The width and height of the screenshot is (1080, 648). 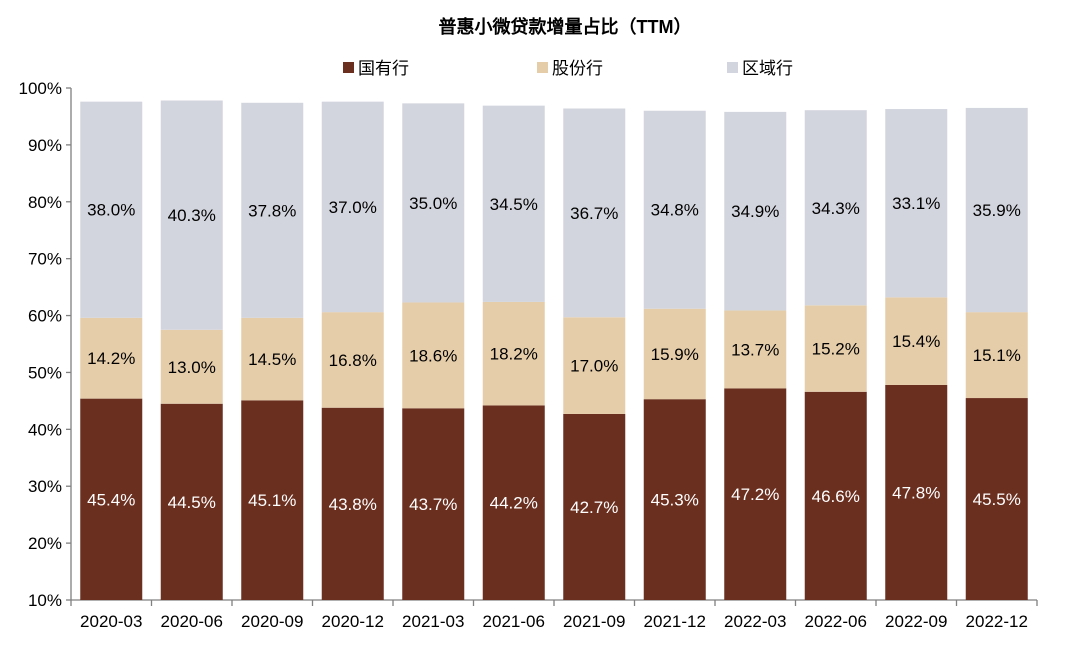 I want to click on data-label: 35.9%, so click(x=997, y=210).